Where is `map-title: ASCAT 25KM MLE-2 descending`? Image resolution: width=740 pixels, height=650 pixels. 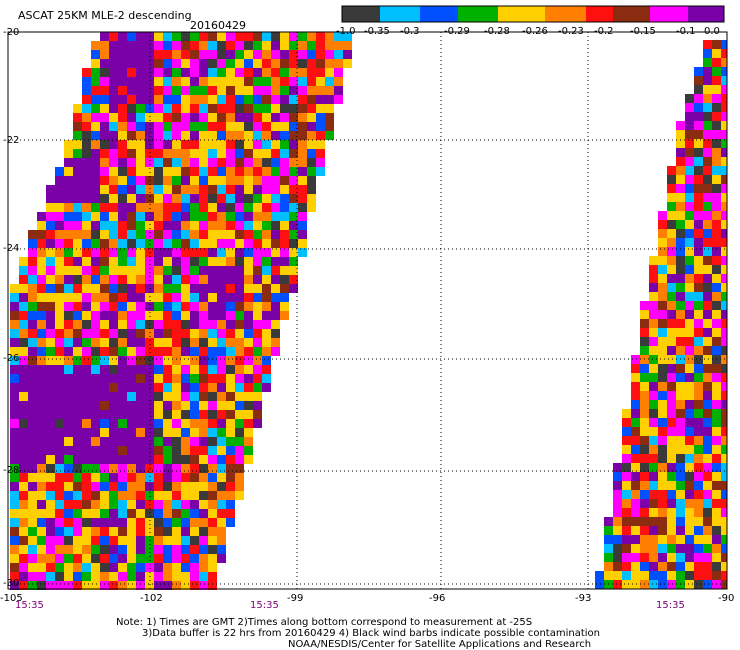 map-title: ASCAT 25KM MLE-2 descending is located at coordinates (105, 15).